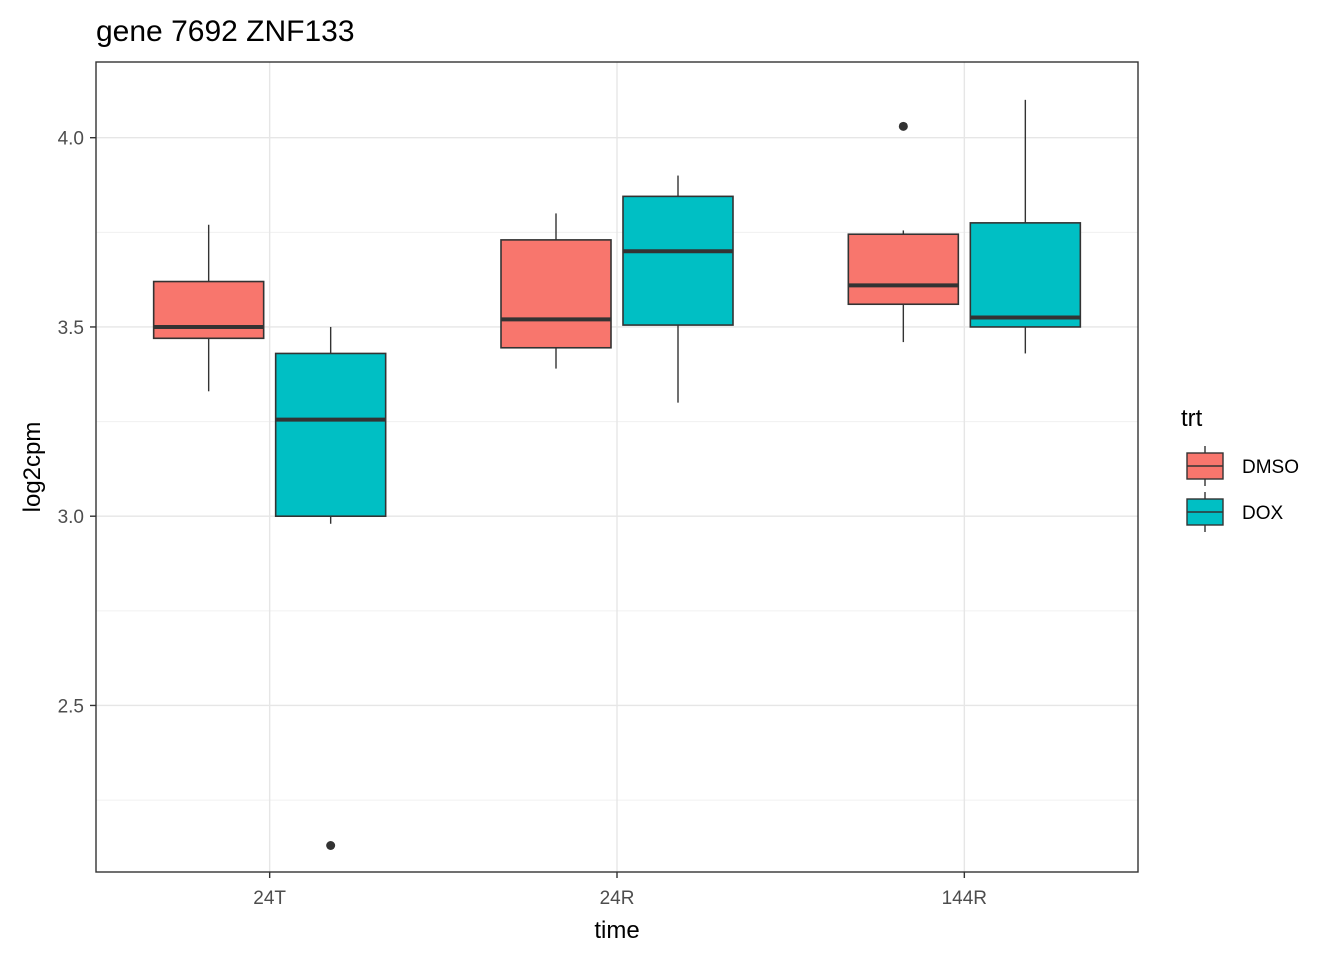 This screenshot has width=1344, height=960. I want to click on y-tick-label: 3.0, so click(71, 517).